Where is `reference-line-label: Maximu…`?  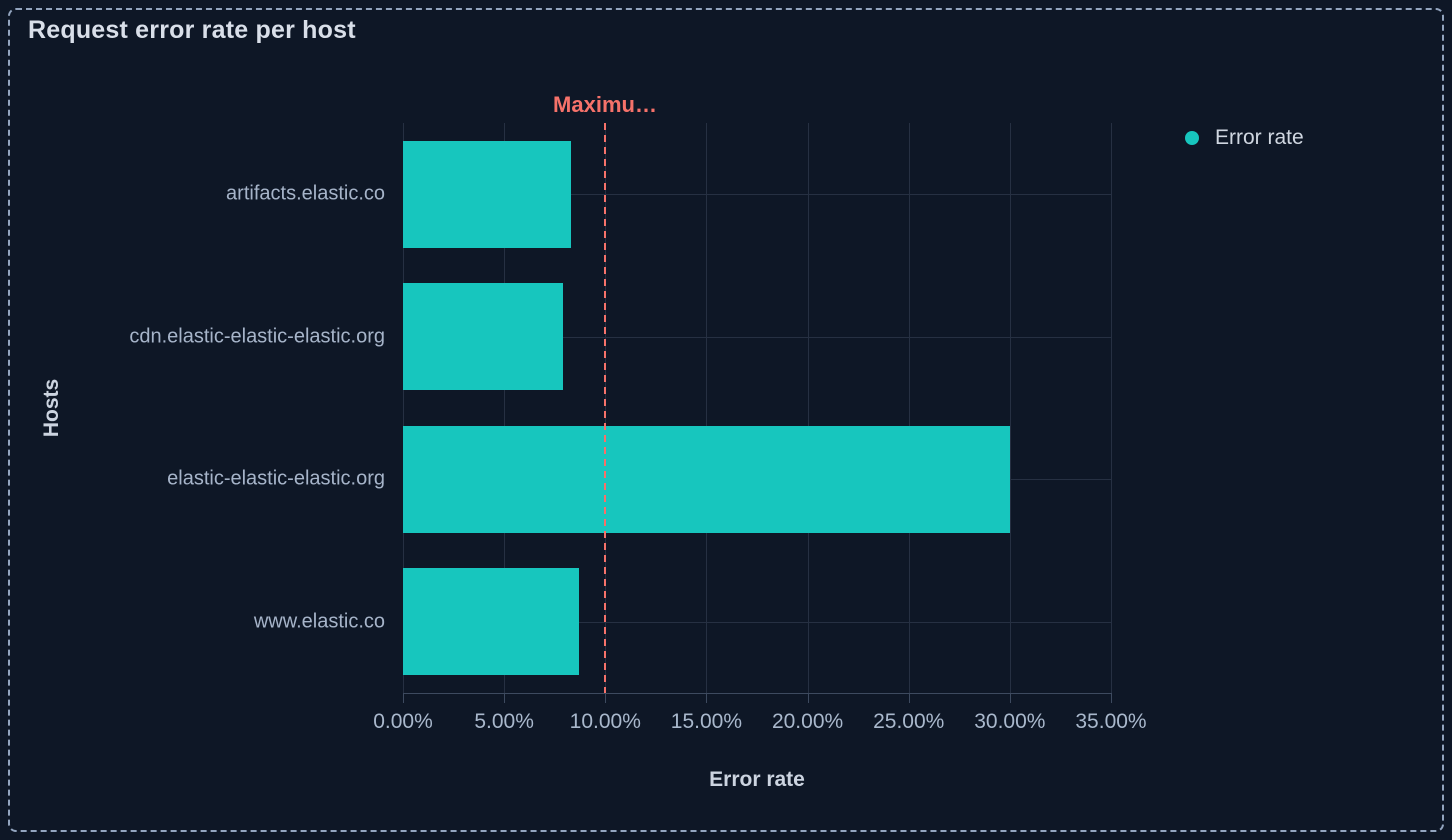
reference-line-label: Maximu… is located at coordinates (605, 104).